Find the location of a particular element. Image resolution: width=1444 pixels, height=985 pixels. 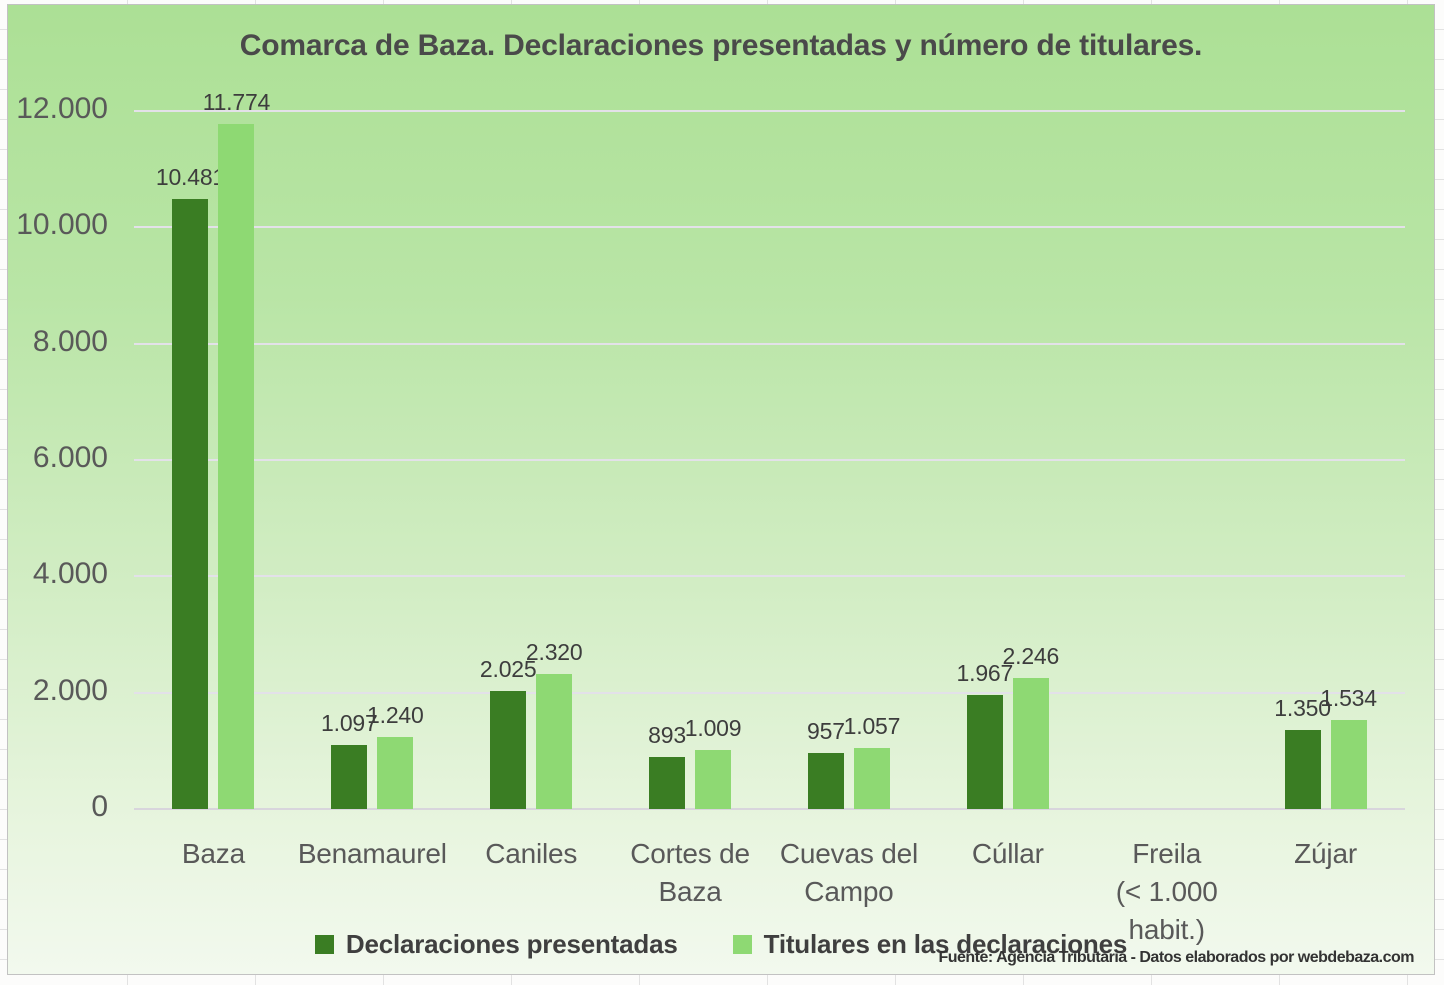

x-axis-category-label: Freila (< 1.000 habit.) is located at coordinates (1166, 891).